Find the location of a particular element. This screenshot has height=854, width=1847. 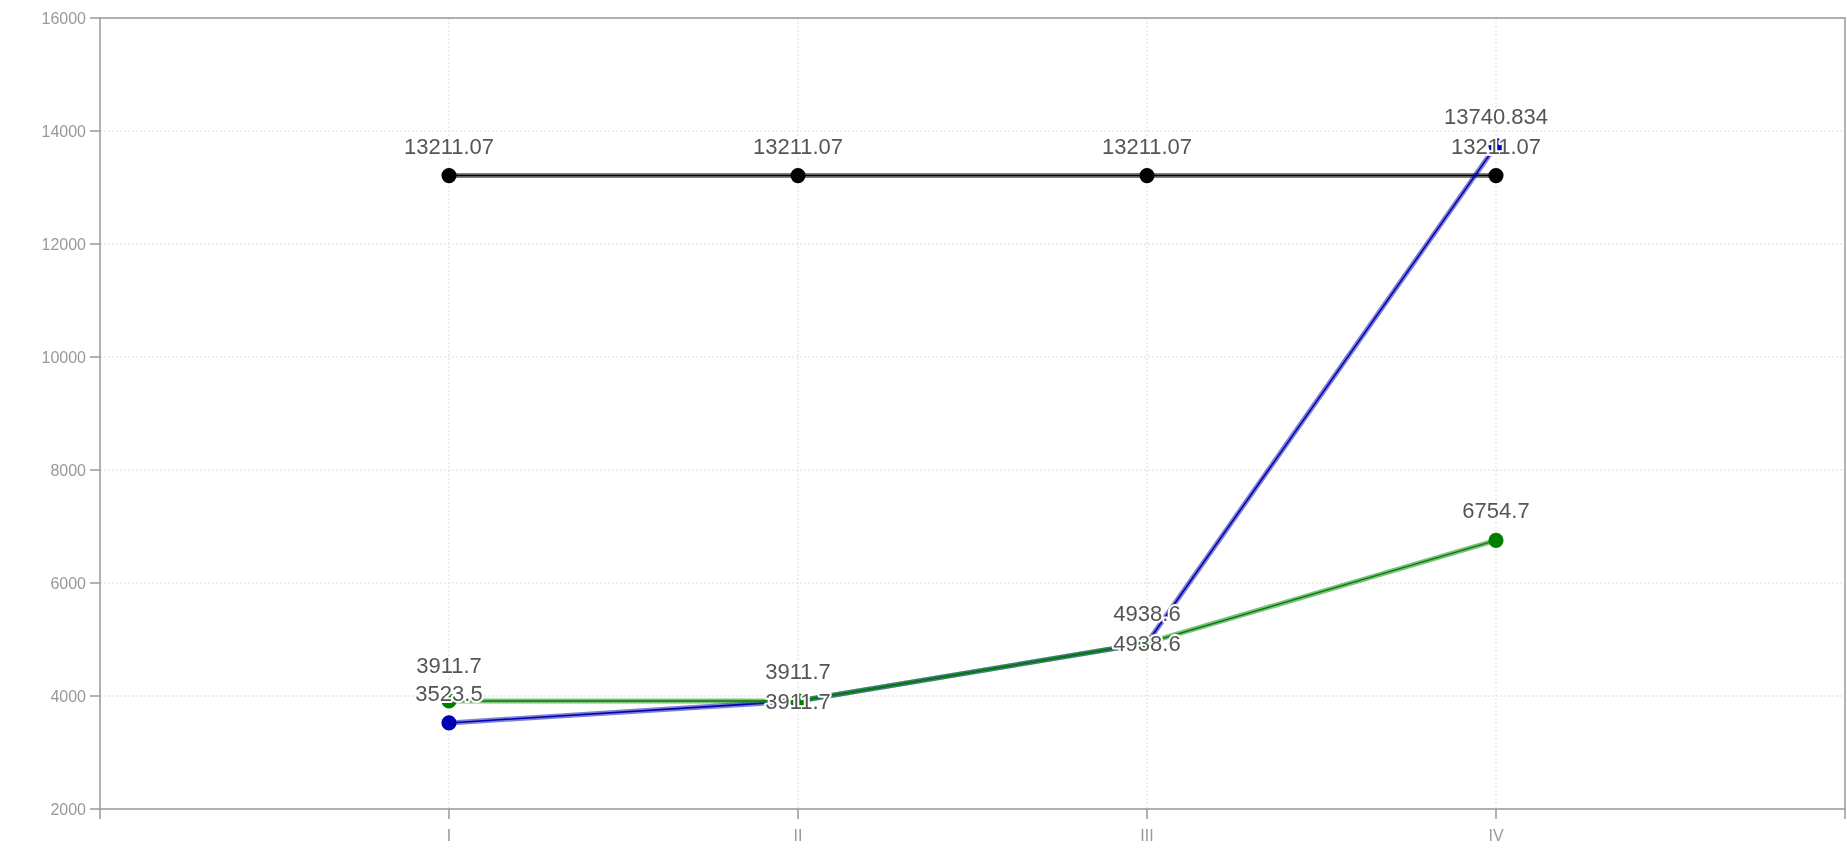

y-tick-label: 14000 is located at coordinates (64, 131).